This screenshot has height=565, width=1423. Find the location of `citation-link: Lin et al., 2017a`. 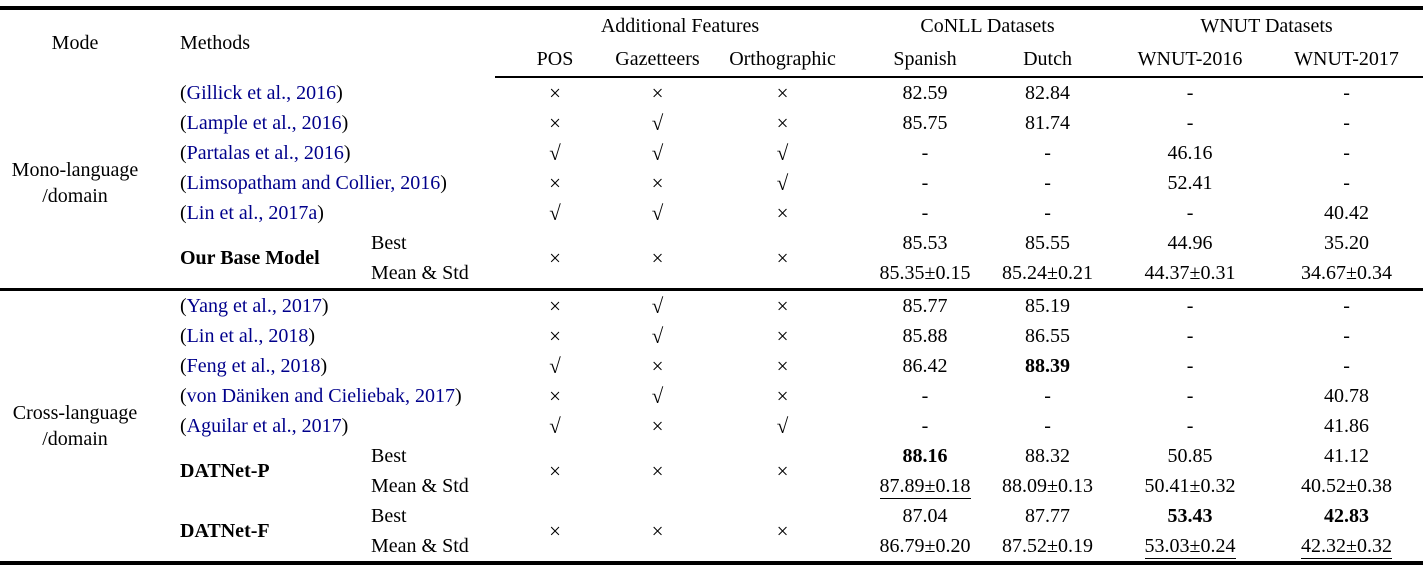

citation-link: Lin et al., 2017a is located at coordinates (252, 213).